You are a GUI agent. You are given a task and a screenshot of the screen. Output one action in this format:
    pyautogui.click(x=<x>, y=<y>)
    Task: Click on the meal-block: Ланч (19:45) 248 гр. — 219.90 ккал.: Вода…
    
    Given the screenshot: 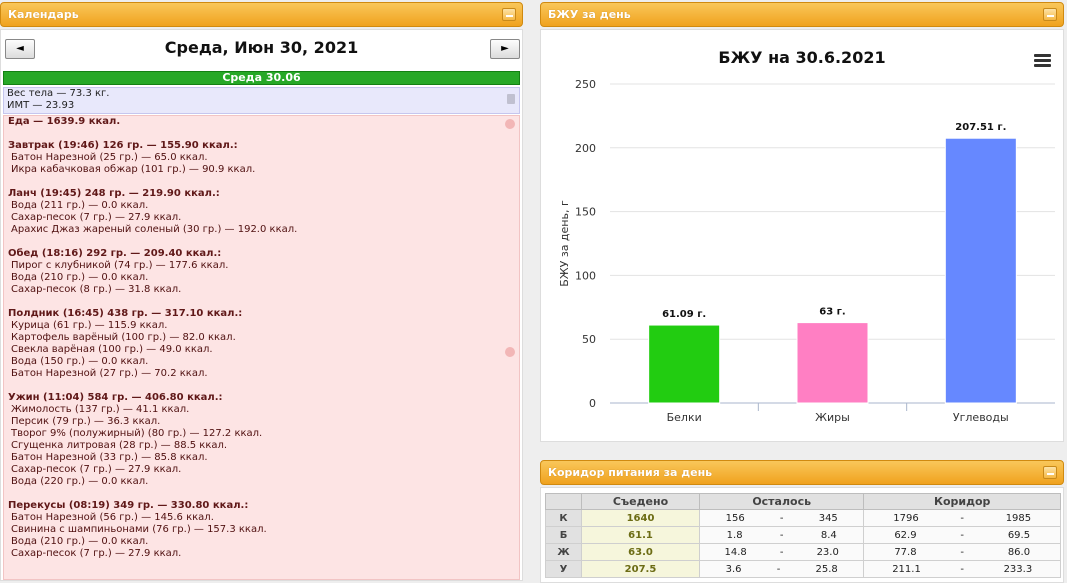 What is the action you would take?
    pyautogui.click(x=263, y=212)
    